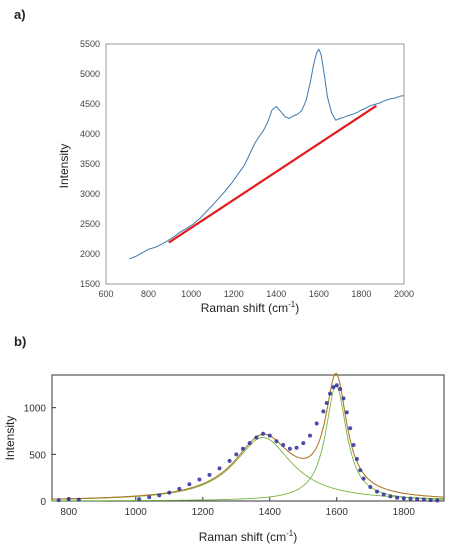  What do you see at coordinates (90, 134) in the screenshot?
I see `y-tick-label-a: 4000` at bounding box center [90, 134].